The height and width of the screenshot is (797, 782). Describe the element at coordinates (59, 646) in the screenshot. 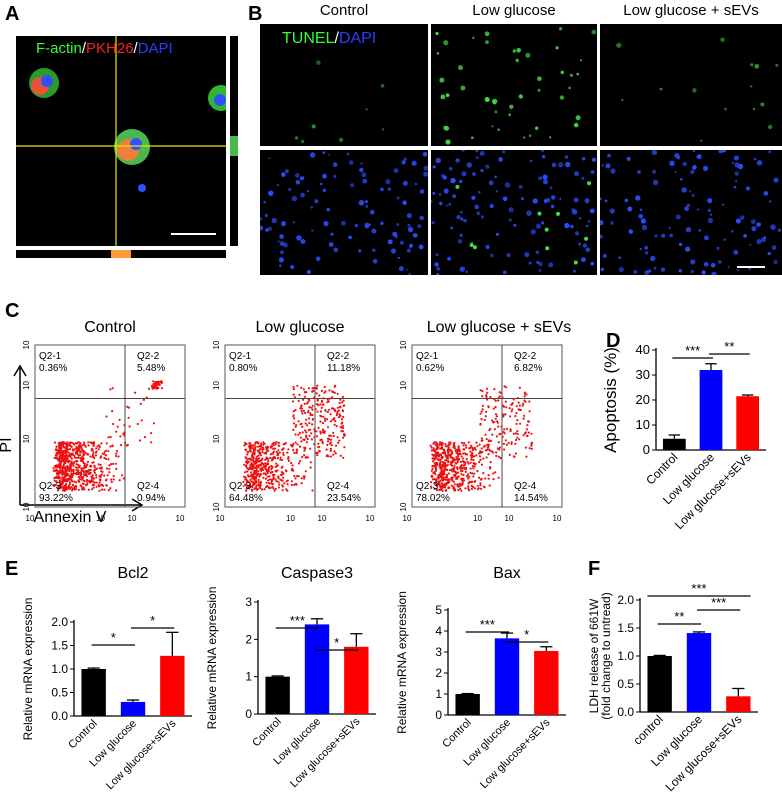

I see `y-tick-label: 1.5` at that location.